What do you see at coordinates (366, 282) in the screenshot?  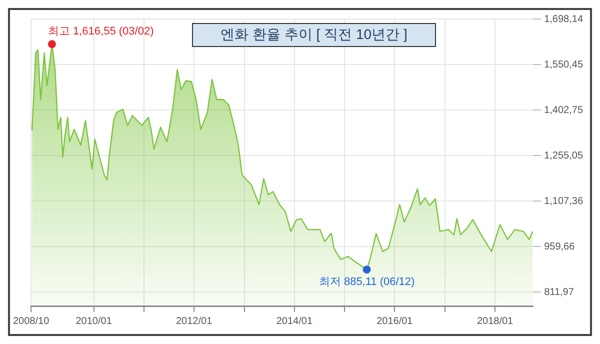 I see `annotation: 최저 885,11 (06/12)` at bounding box center [366, 282].